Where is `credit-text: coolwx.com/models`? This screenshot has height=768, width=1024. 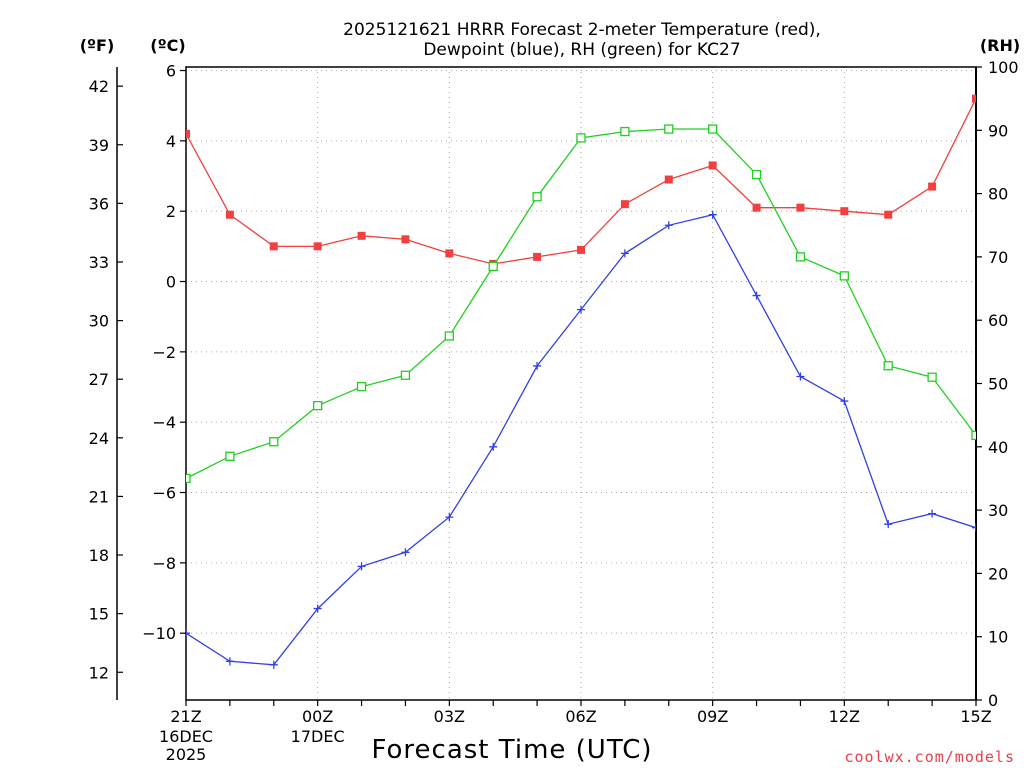
credit-text: coolwx.com/models is located at coordinates (929, 757).